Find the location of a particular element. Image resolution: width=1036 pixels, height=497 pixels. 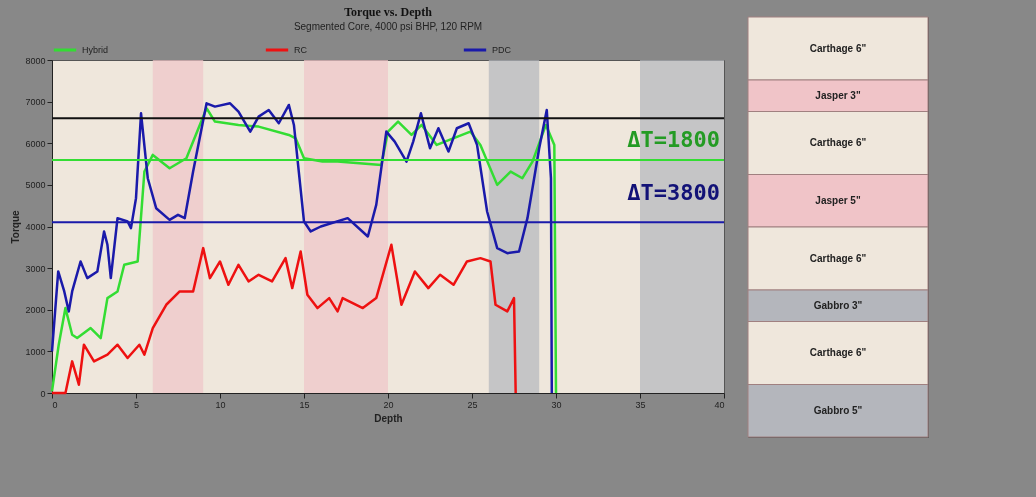

x-tick-label: 10 is located at coordinates (220, 404).